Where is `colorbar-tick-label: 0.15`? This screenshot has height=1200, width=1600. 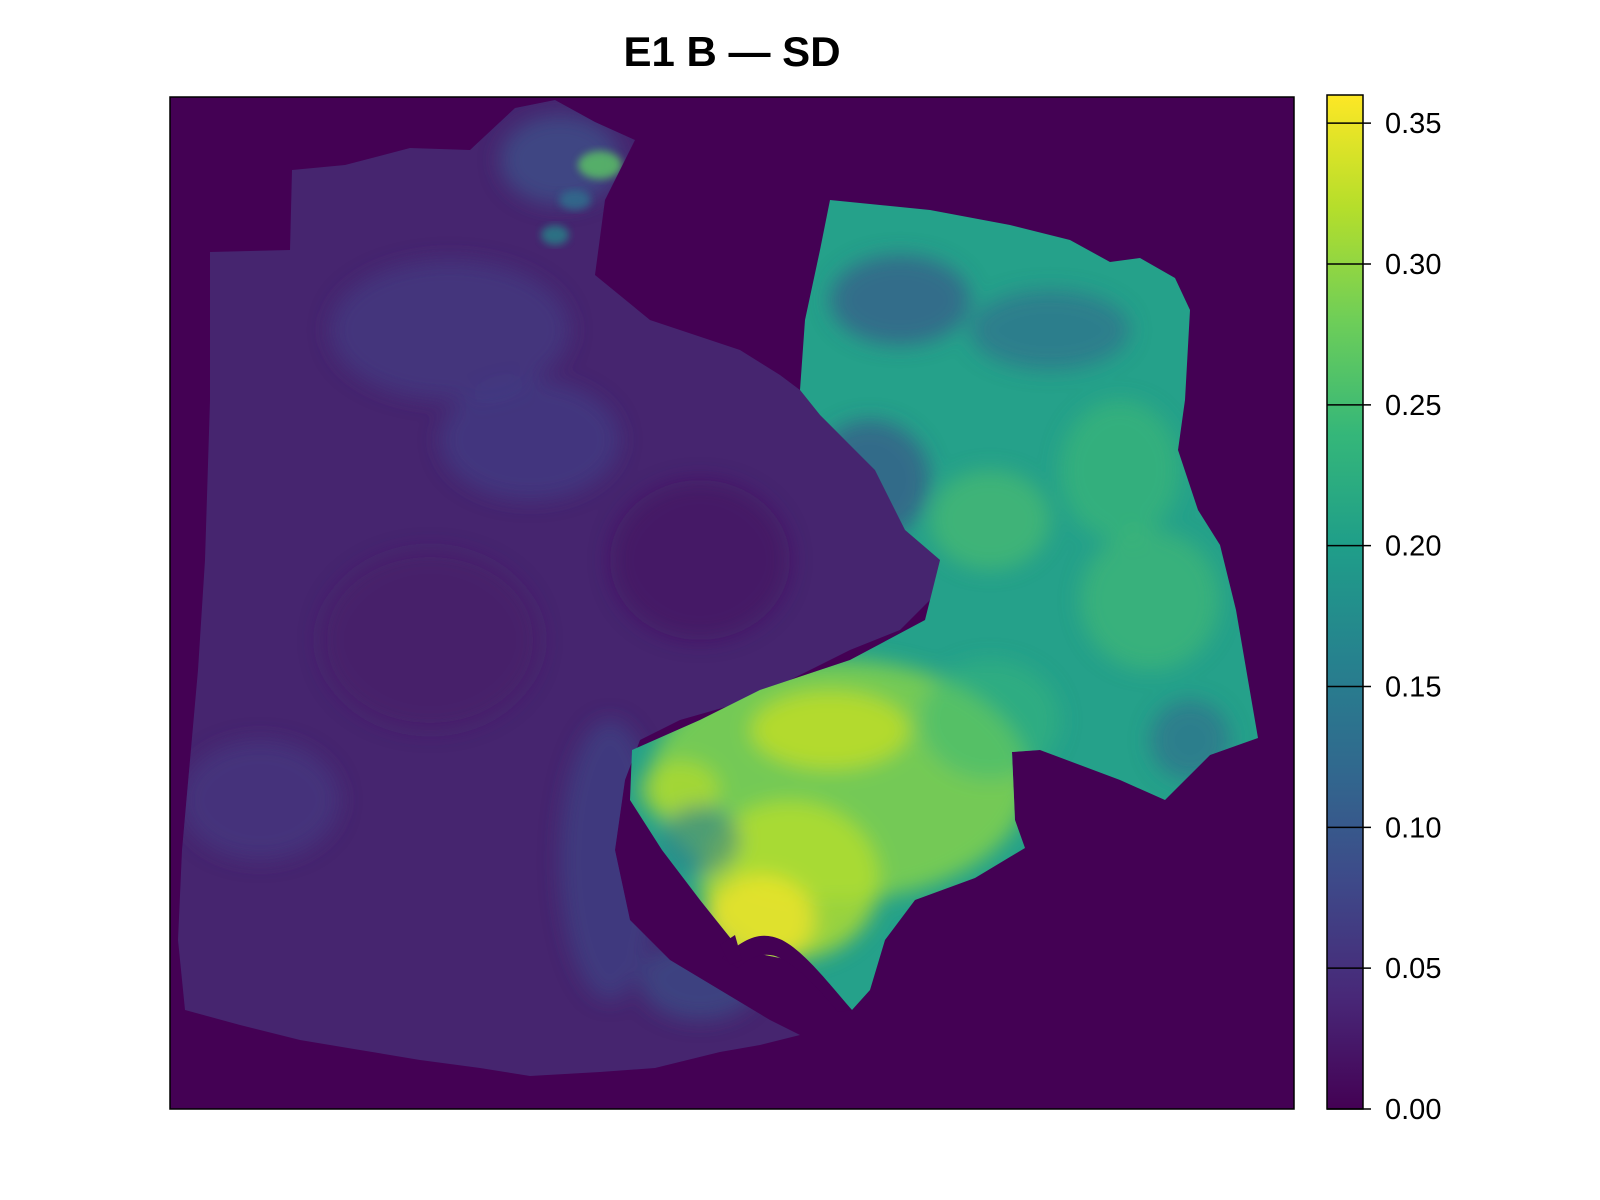
colorbar-tick-label: 0.15 is located at coordinates (1413, 688).